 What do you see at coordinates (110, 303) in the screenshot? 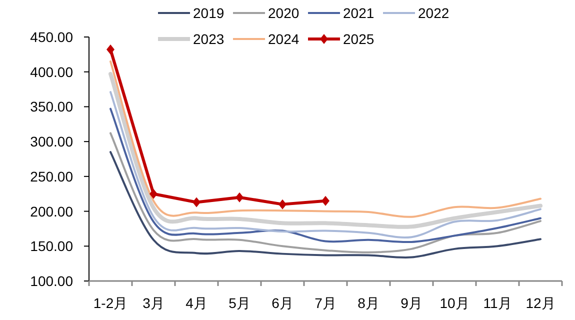
I see `x-tick-label: 1-2月` at bounding box center [110, 303].